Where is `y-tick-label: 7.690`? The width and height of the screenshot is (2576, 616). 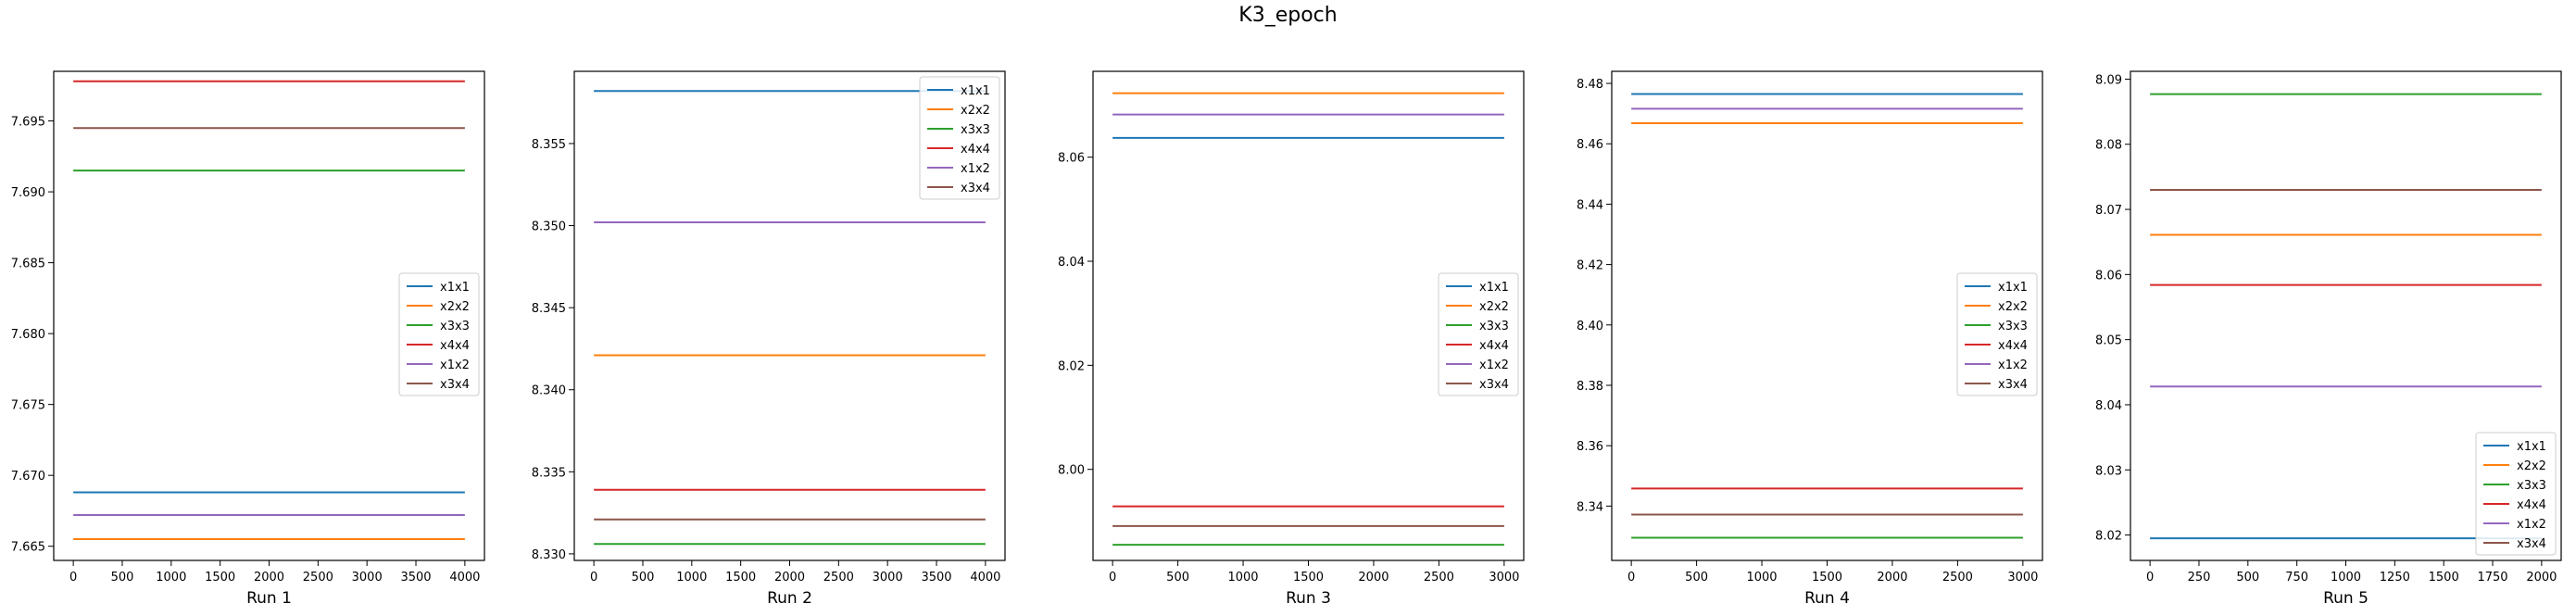
y-tick-label: 7.690 is located at coordinates (28, 193).